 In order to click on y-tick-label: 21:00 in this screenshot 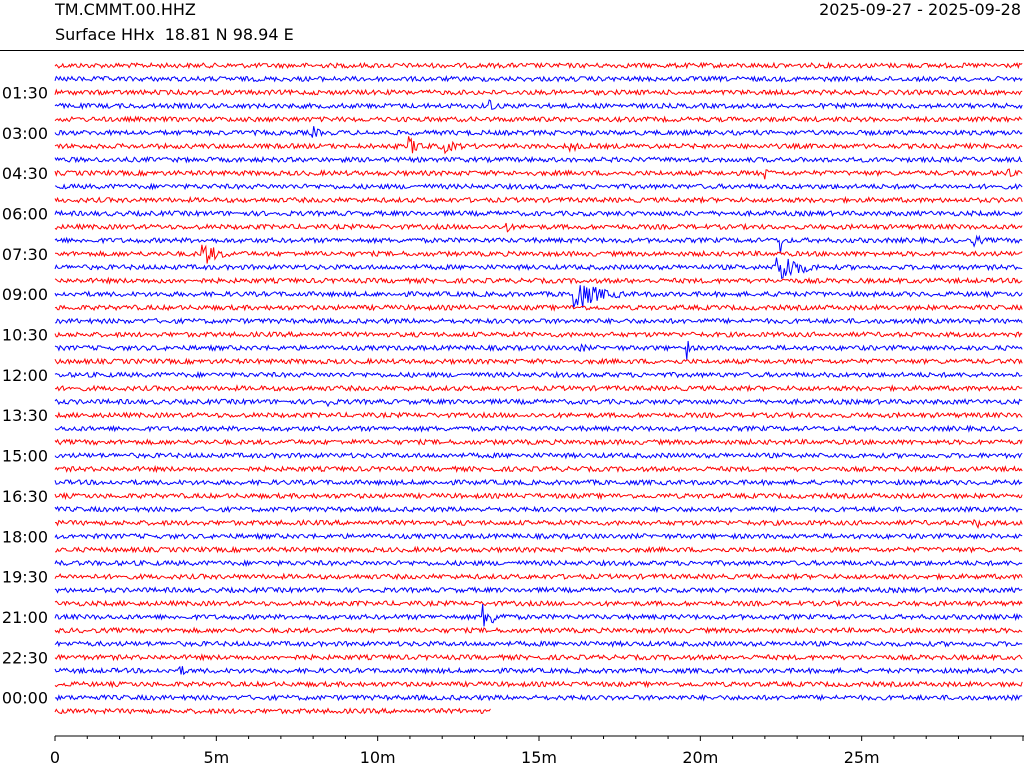, I will do `click(25, 617)`.